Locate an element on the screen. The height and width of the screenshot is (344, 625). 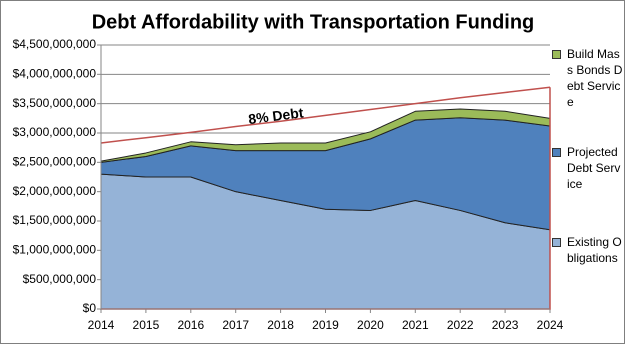
x-tick-label: 2019 is located at coordinates (325, 325).